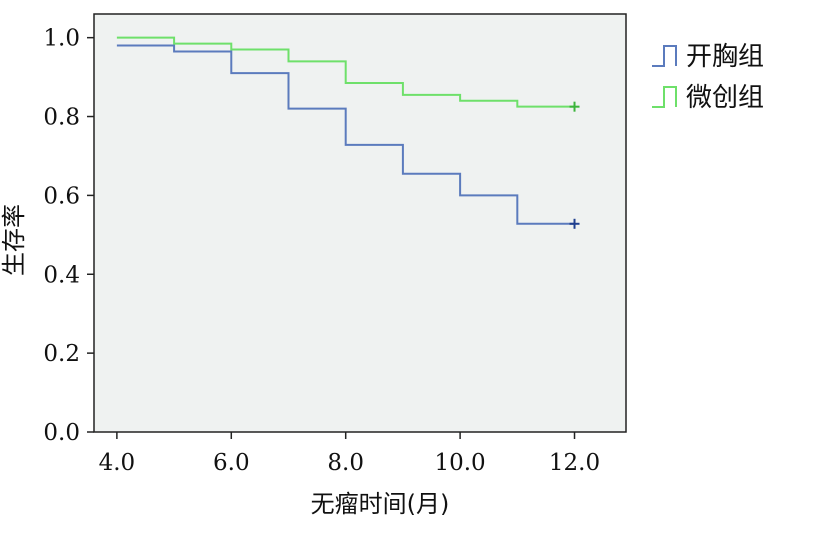  What do you see at coordinates (61, 196) in the screenshot?
I see `y-tick-label: 0.6` at bounding box center [61, 196].